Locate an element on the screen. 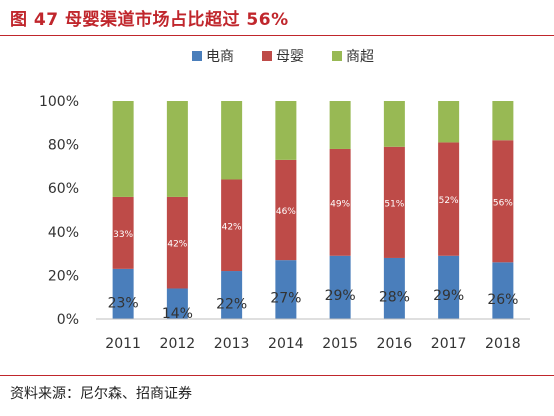 The image size is (554, 416). y-tick-label: 80% is located at coordinates (63, 146).